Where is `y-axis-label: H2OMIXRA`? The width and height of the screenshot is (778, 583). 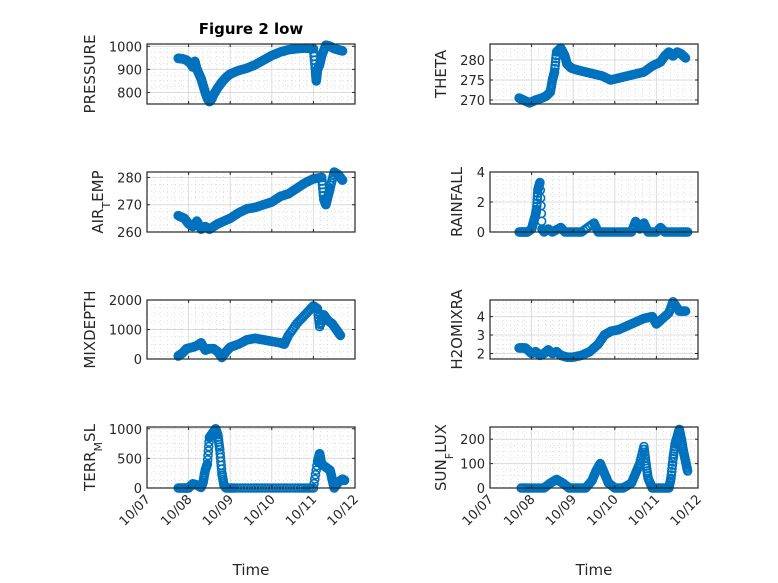 y-axis-label: H2OMIXRA is located at coordinates (457, 329).